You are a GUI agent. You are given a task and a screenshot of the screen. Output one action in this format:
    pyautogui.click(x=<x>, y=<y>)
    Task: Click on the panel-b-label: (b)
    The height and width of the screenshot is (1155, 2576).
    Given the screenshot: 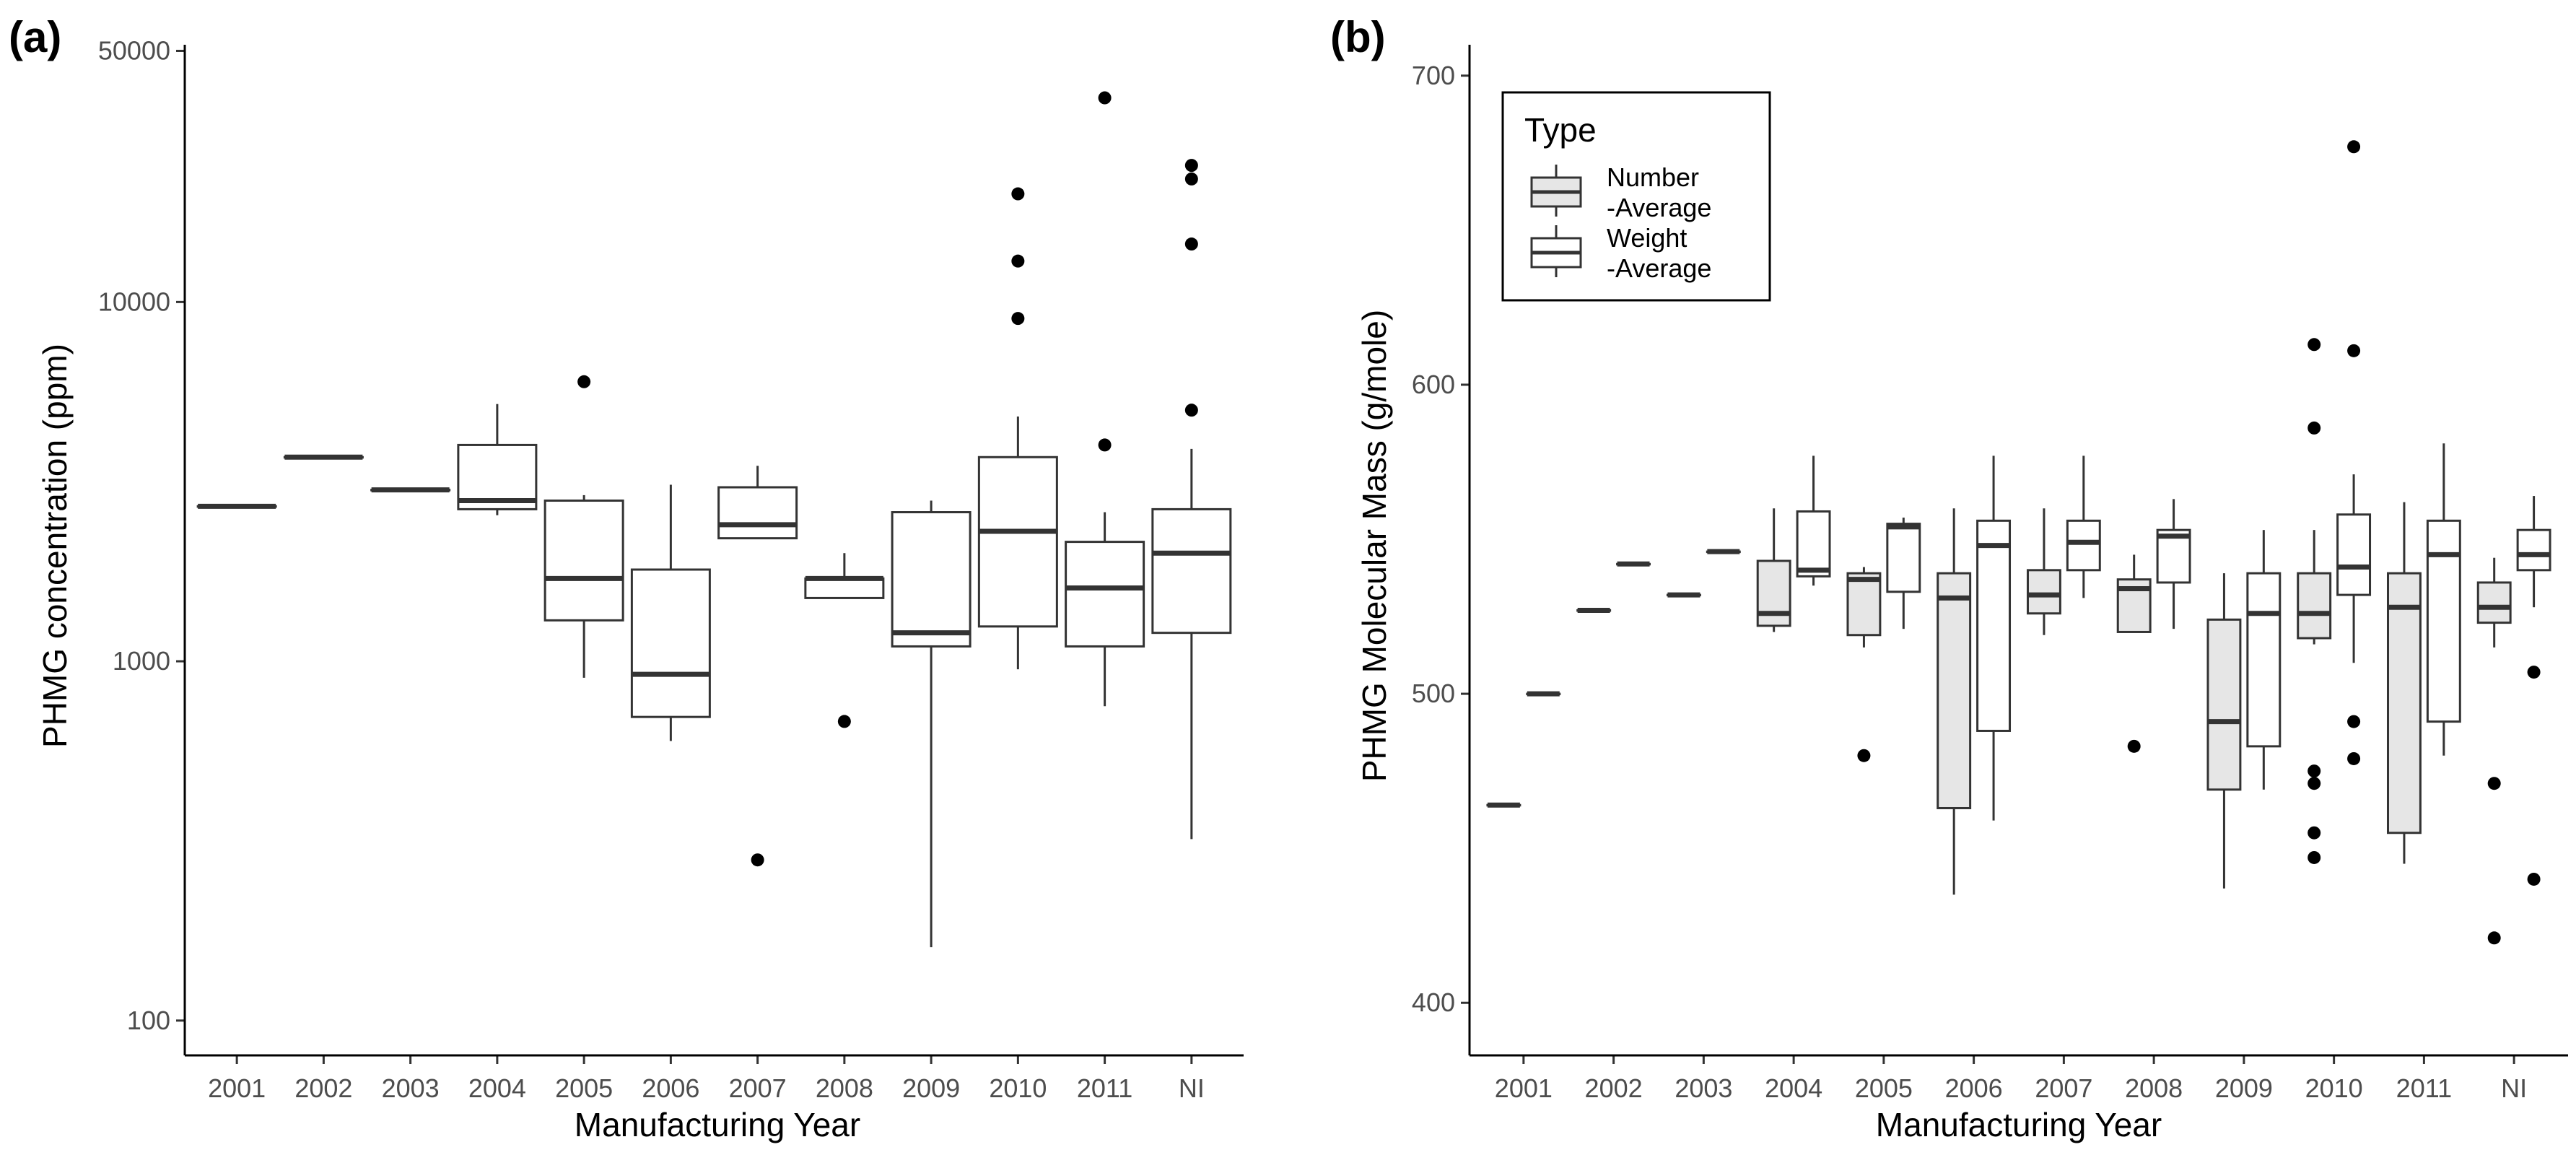 What is the action you would take?
    pyautogui.click(x=1358, y=37)
    